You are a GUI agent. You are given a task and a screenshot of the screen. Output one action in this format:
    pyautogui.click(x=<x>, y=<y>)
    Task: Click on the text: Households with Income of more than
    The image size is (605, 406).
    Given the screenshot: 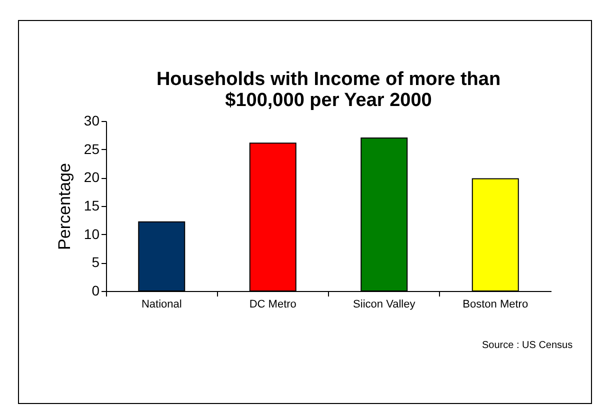 What is the action you would take?
    pyautogui.click(x=328, y=79)
    